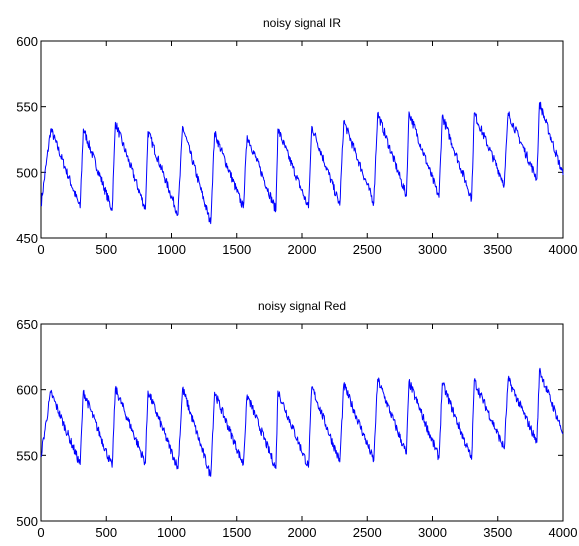  Describe the element at coordinates (171, 249) in the screenshot. I see `ir-xtick-label: 1000` at that location.